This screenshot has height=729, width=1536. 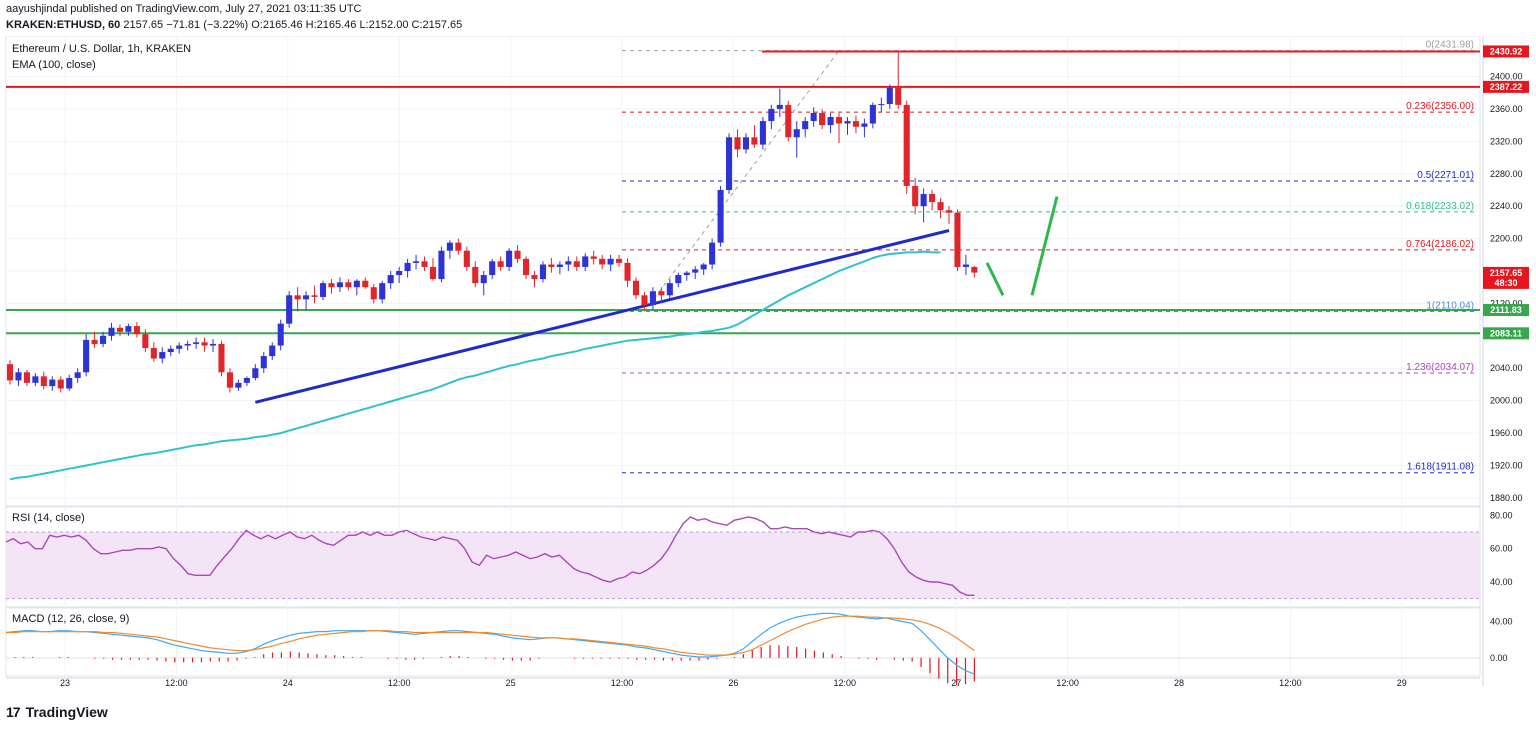 What do you see at coordinates (13, 712) in the screenshot?
I see `tradingview-logo-icon: 17` at bounding box center [13, 712].